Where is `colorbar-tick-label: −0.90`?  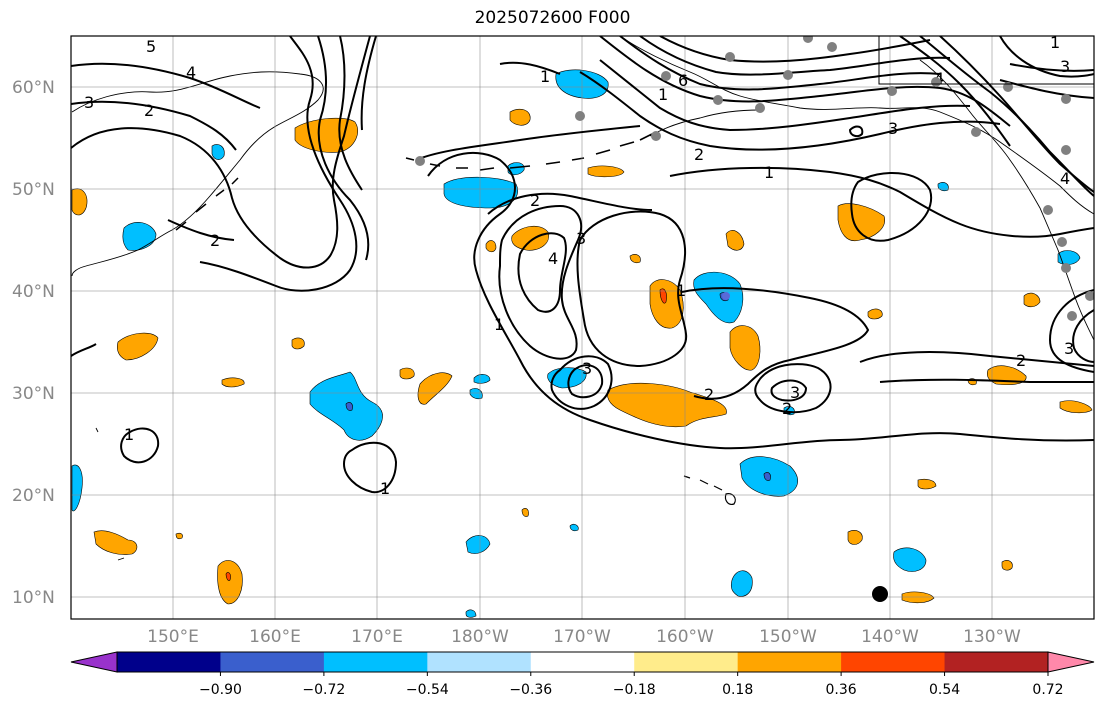
colorbar-tick-label: −0.90 is located at coordinates (220, 690).